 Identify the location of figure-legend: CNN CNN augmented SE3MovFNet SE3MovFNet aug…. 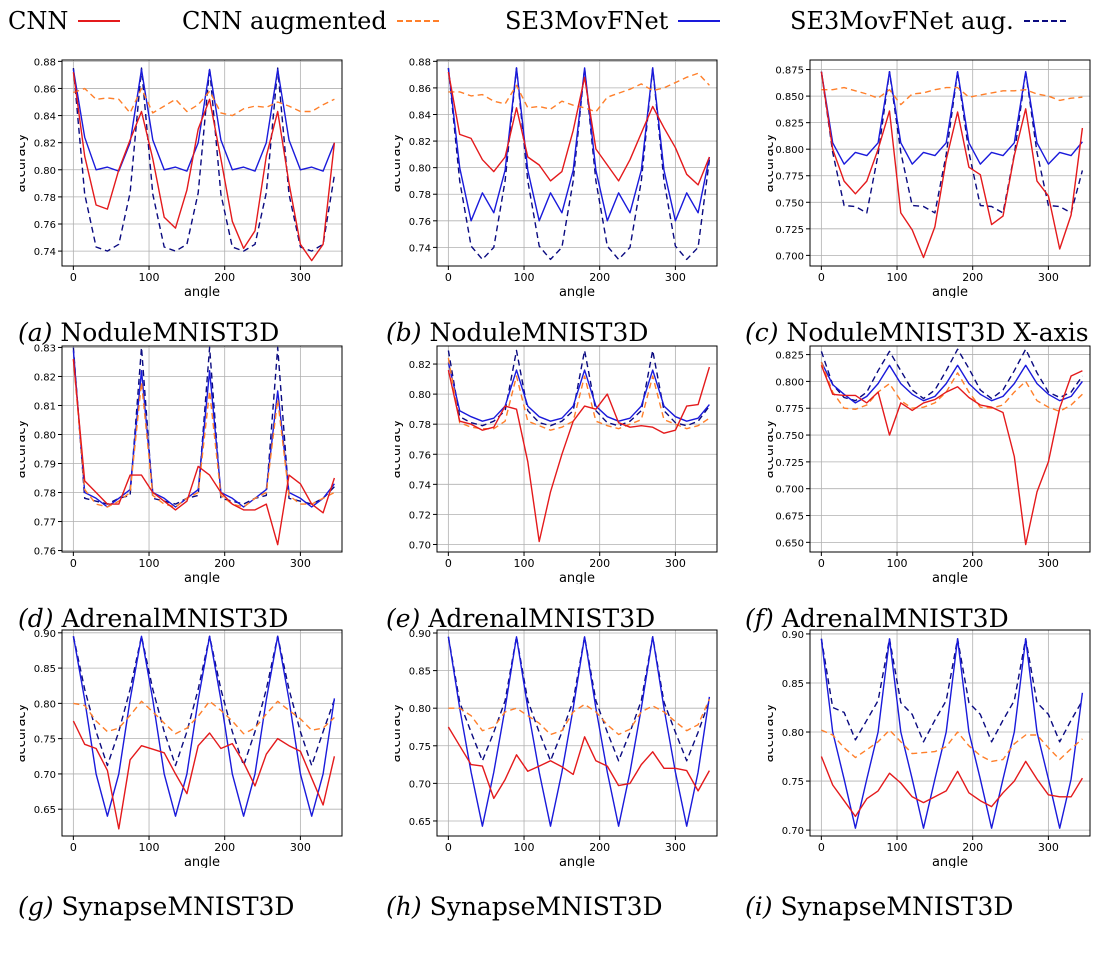
(553, 22).